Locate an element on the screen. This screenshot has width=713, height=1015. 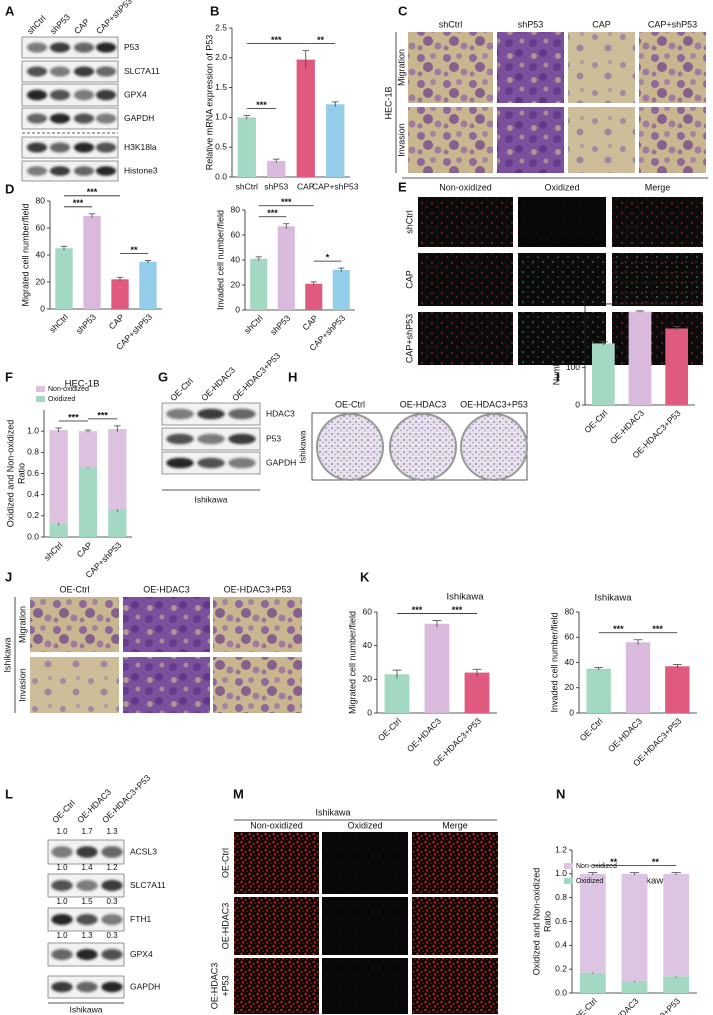
row-label: shCtrl is located at coordinates (409, 222).